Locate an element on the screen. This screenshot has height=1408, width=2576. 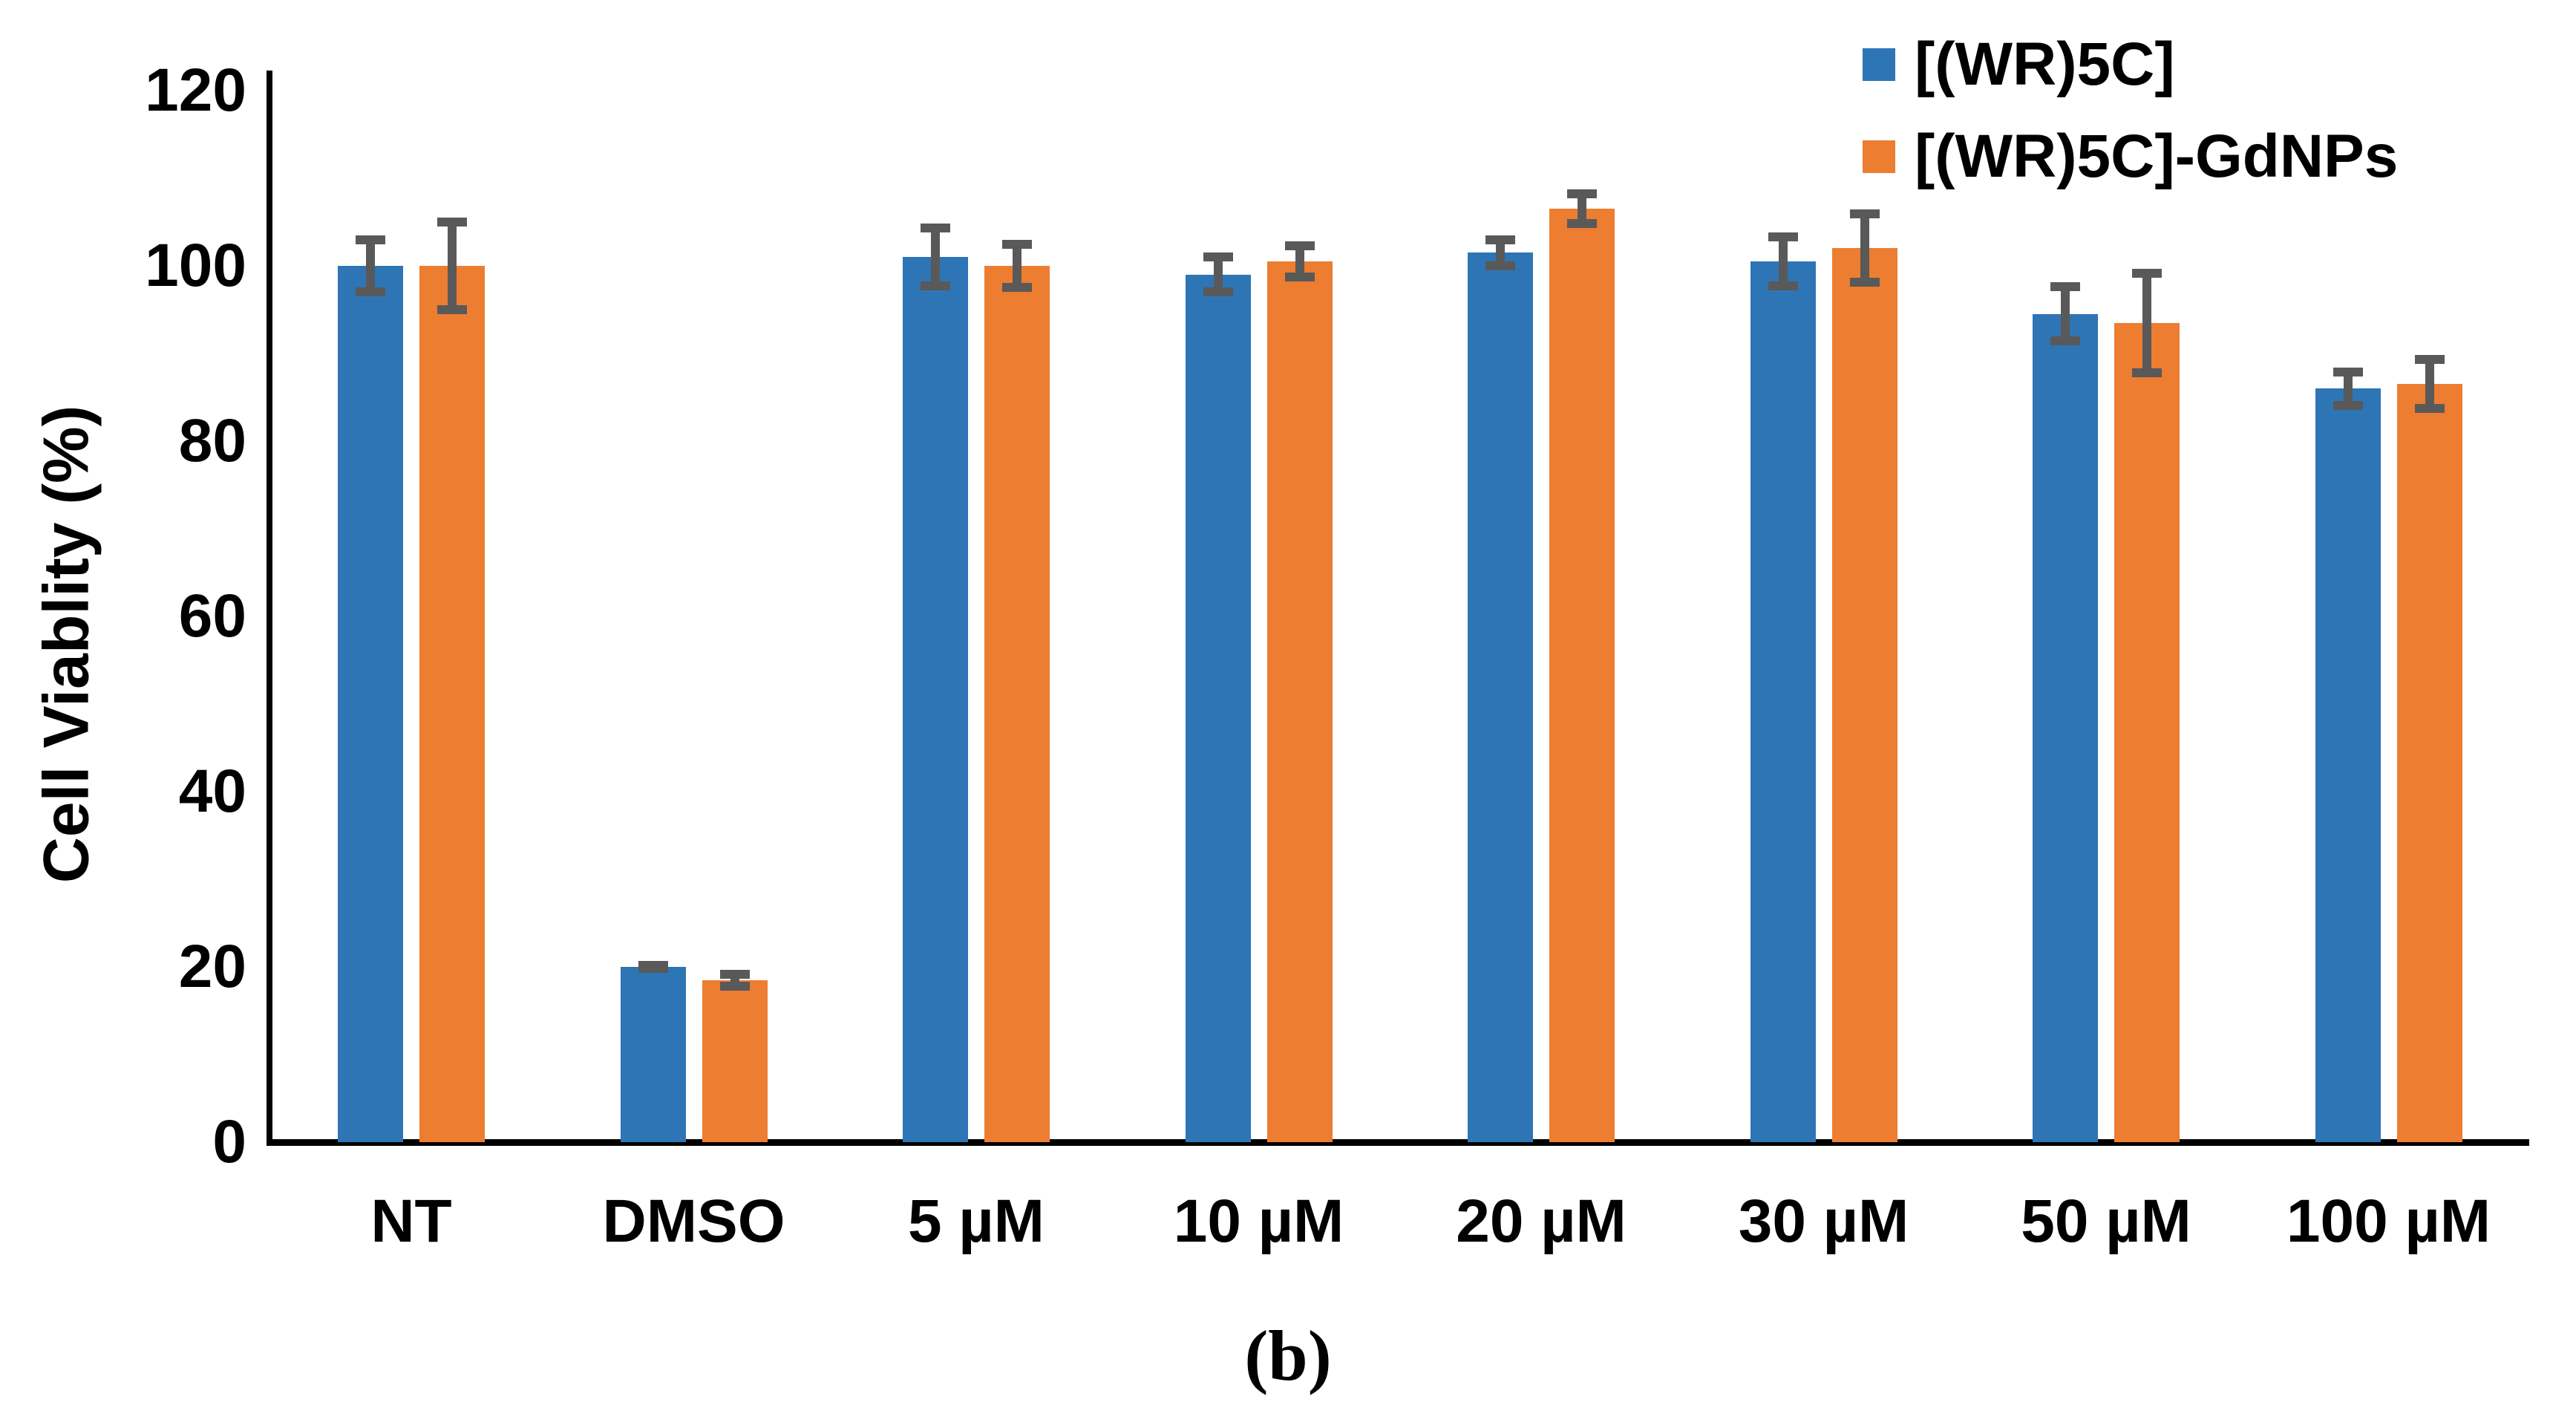
x-tick-label-nt: NT is located at coordinates (411, 1221).